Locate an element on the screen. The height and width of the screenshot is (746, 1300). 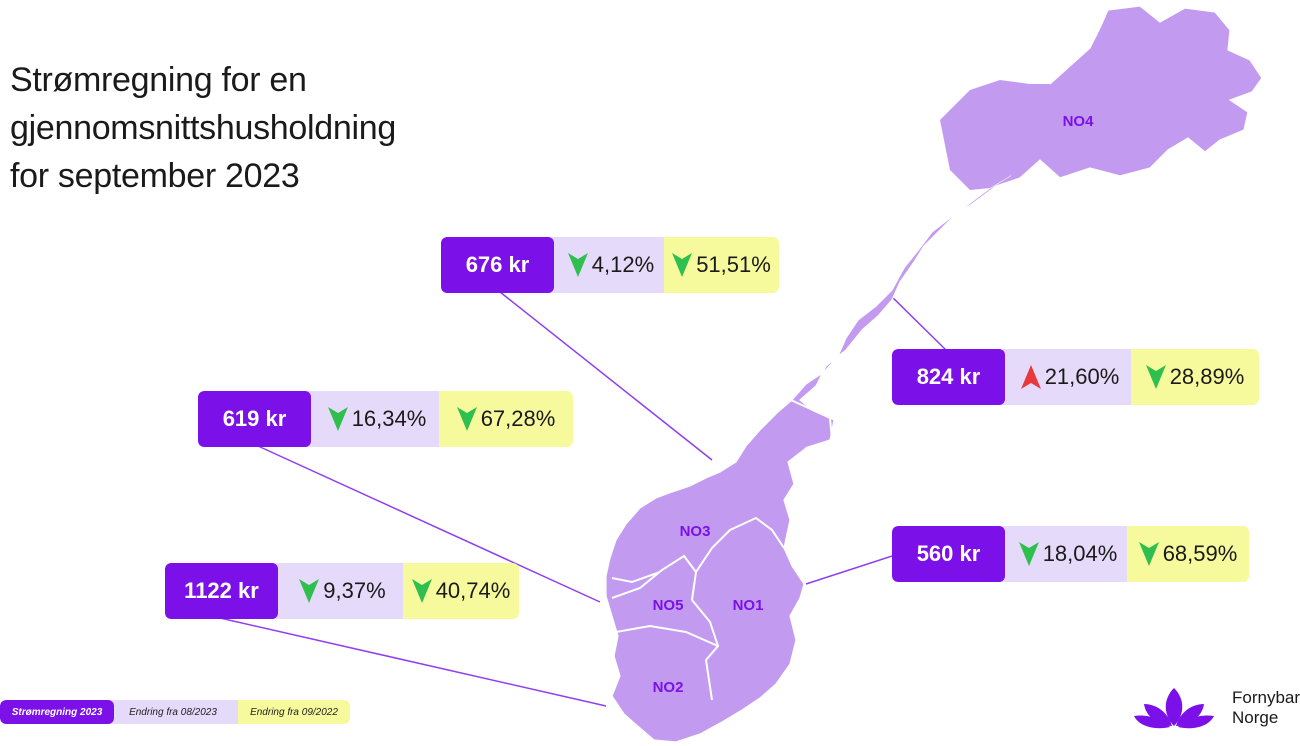
yearly-change-value: 67,28% is located at coordinates (518, 418).